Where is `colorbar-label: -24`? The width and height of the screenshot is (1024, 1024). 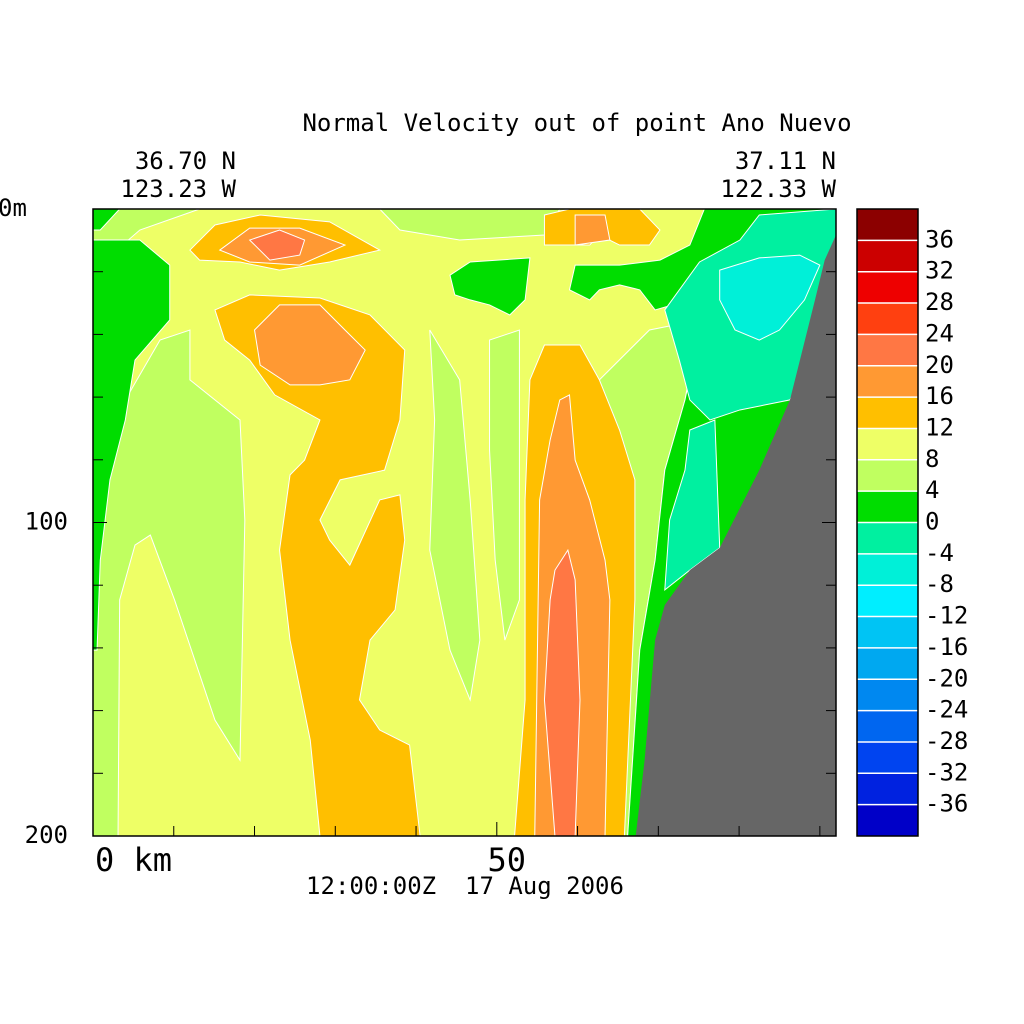
colorbar-label: -24 is located at coordinates (946, 710).